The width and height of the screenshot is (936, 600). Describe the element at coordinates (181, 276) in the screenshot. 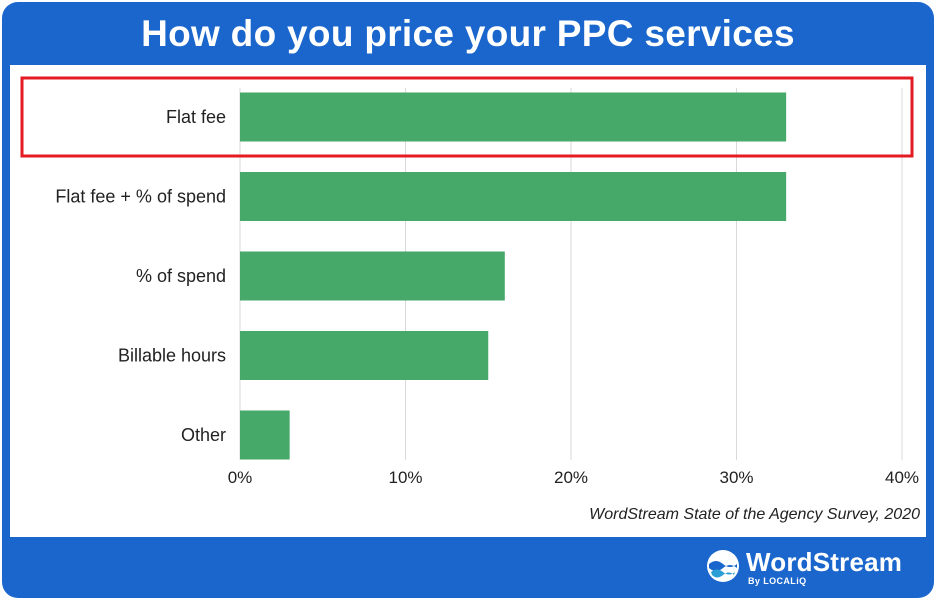

I see `category-label: % of spend` at that location.